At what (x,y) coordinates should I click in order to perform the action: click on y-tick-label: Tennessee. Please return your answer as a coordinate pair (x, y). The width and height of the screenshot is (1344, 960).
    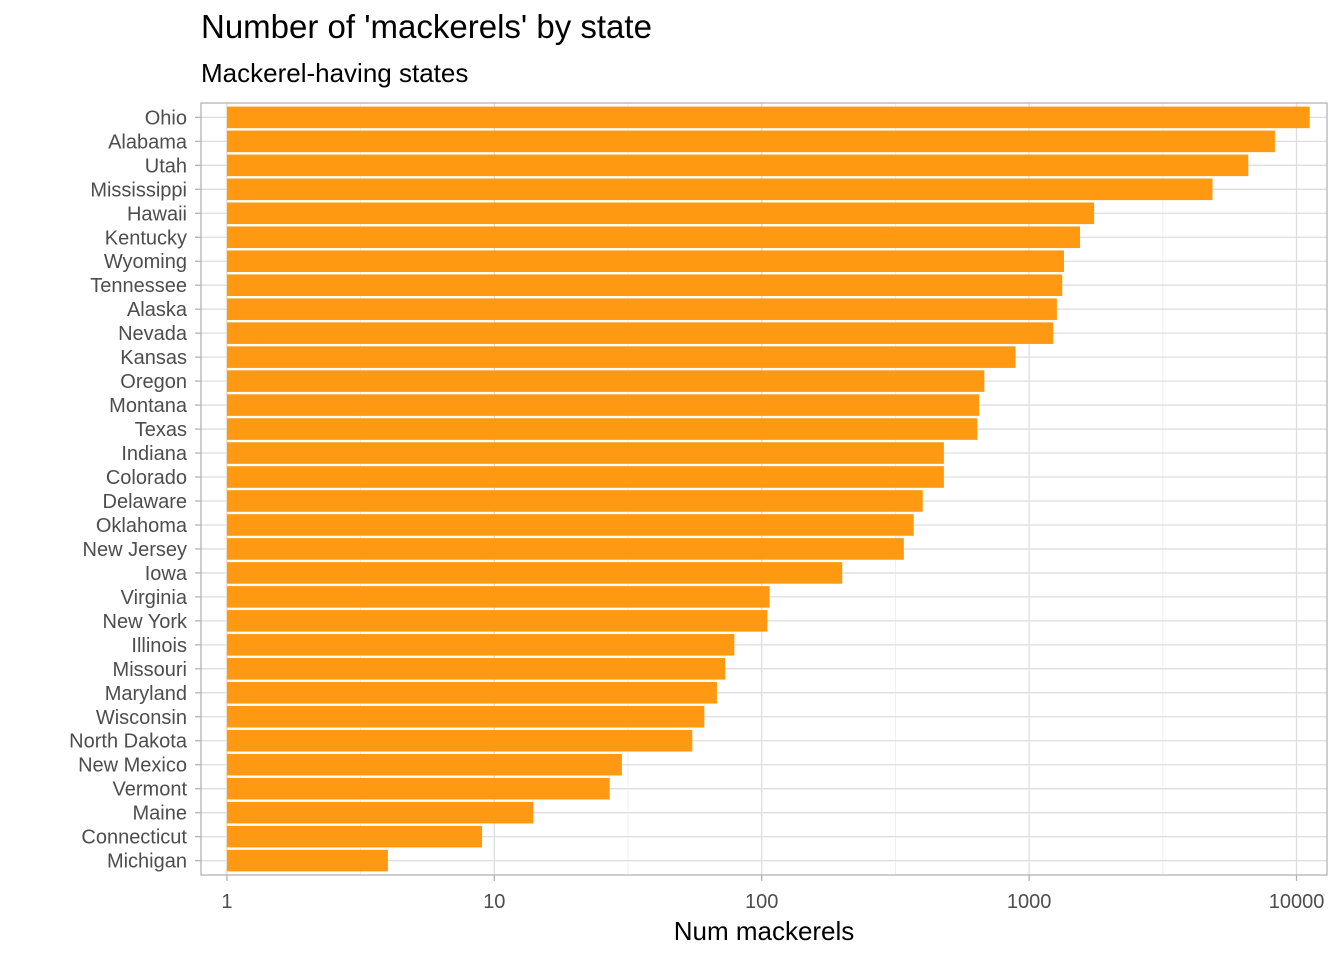
    Looking at the image, I should click on (138, 286).